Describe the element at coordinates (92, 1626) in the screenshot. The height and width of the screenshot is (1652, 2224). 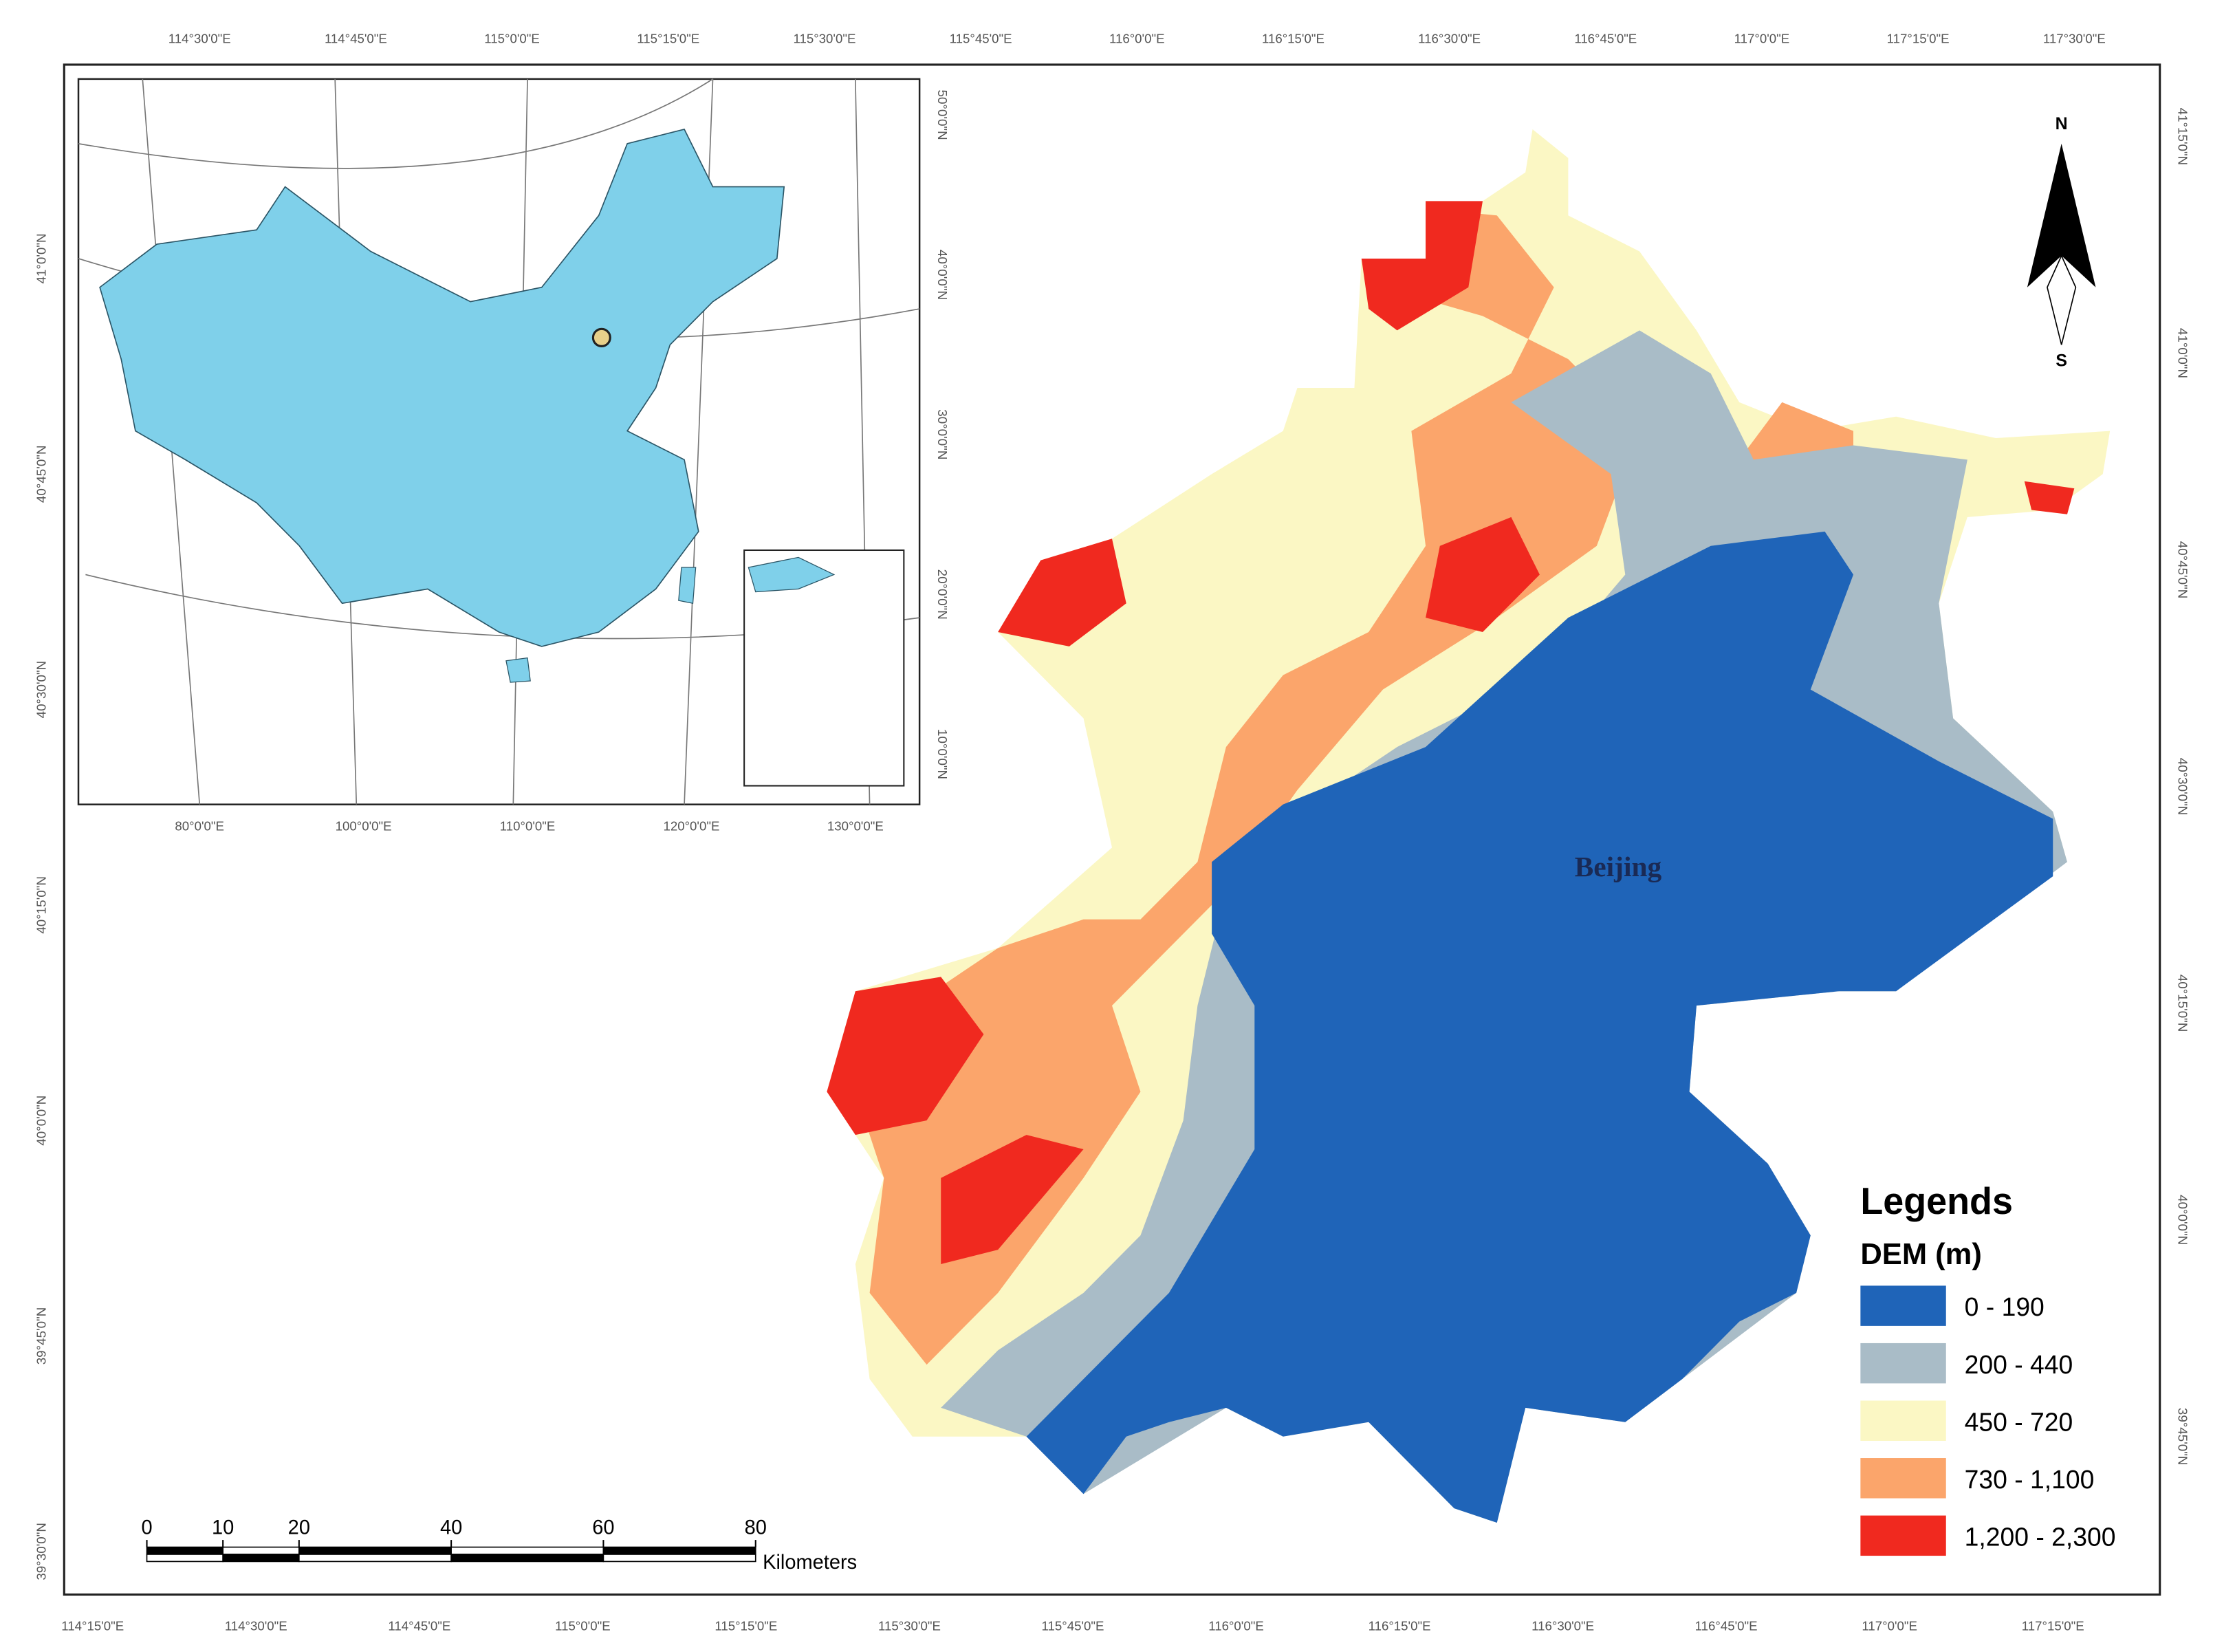
I see `frame-label-bottom: 114°15'0"E` at that location.